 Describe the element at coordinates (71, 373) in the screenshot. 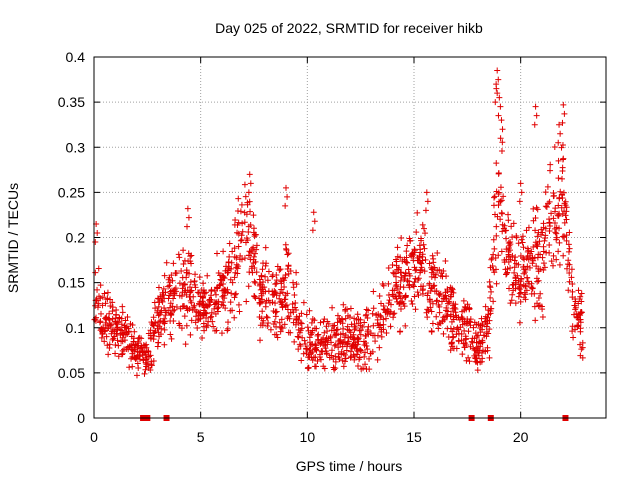

I see `y-tick-label: 0.05` at that location.